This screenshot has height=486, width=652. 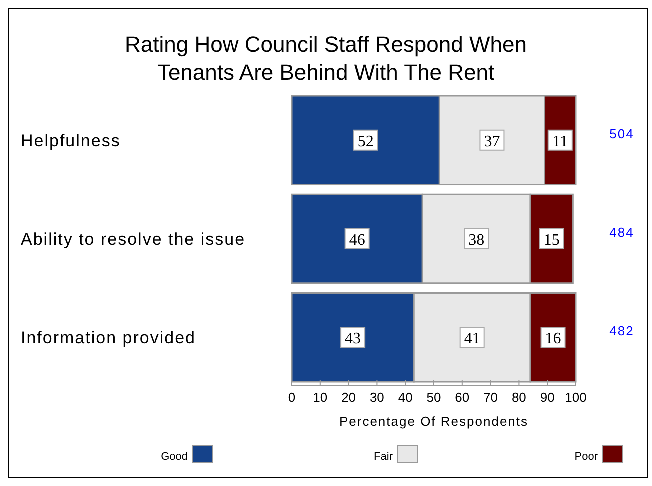 What do you see at coordinates (434, 397) in the screenshot?
I see `x-tick-label: 50` at bounding box center [434, 397].